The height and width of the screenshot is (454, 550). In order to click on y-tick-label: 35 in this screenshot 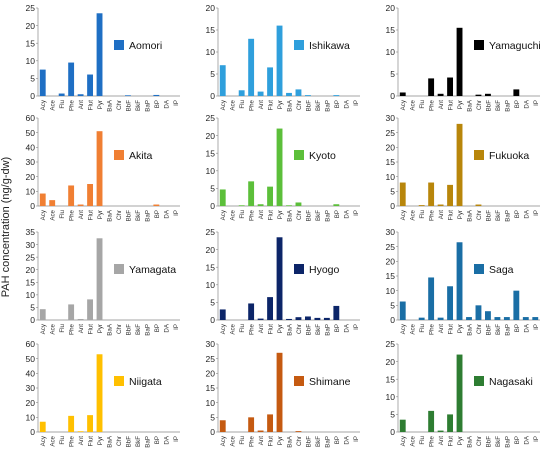, I will do `click(31, 232)`.